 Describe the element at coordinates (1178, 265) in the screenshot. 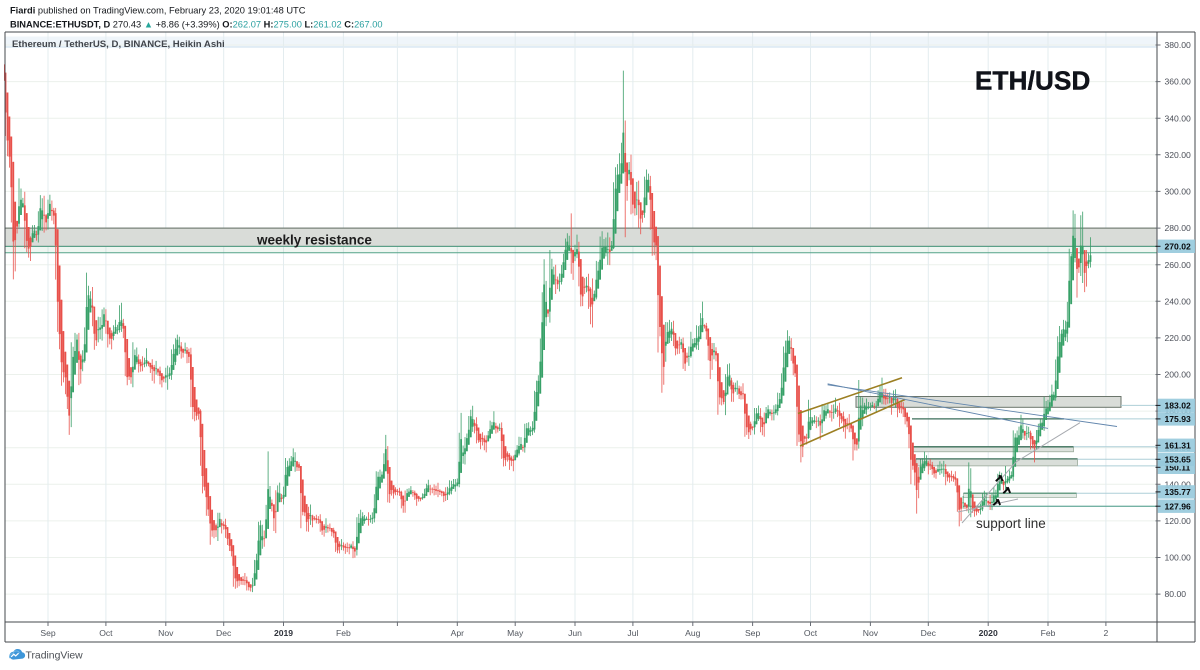

I see `svg-text: 260.00` at that location.